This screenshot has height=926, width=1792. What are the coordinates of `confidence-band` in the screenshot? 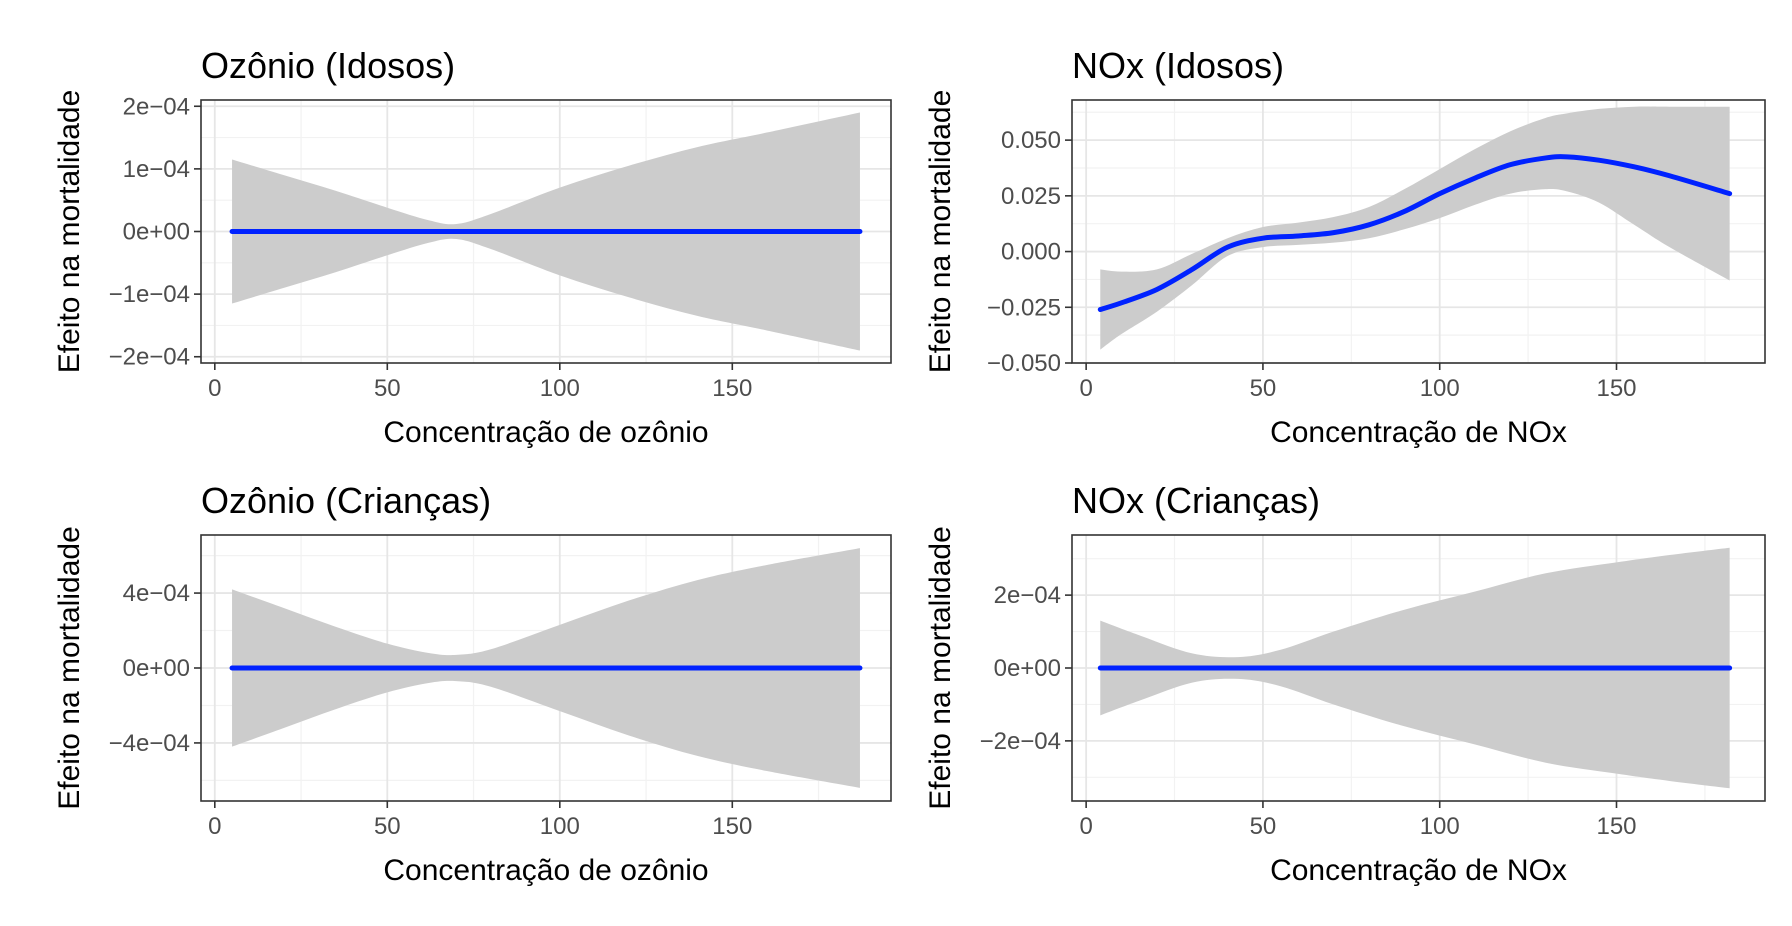 It's located at (1415, 228).